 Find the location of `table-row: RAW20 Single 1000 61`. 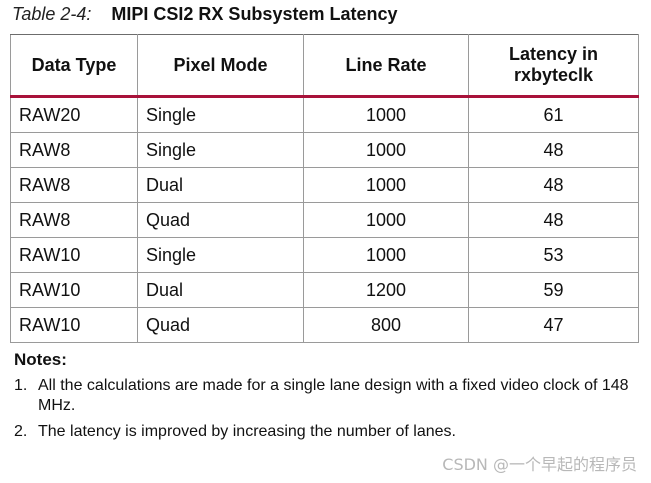

table-row: RAW20 Single 1000 61 is located at coordinates (324, 114).